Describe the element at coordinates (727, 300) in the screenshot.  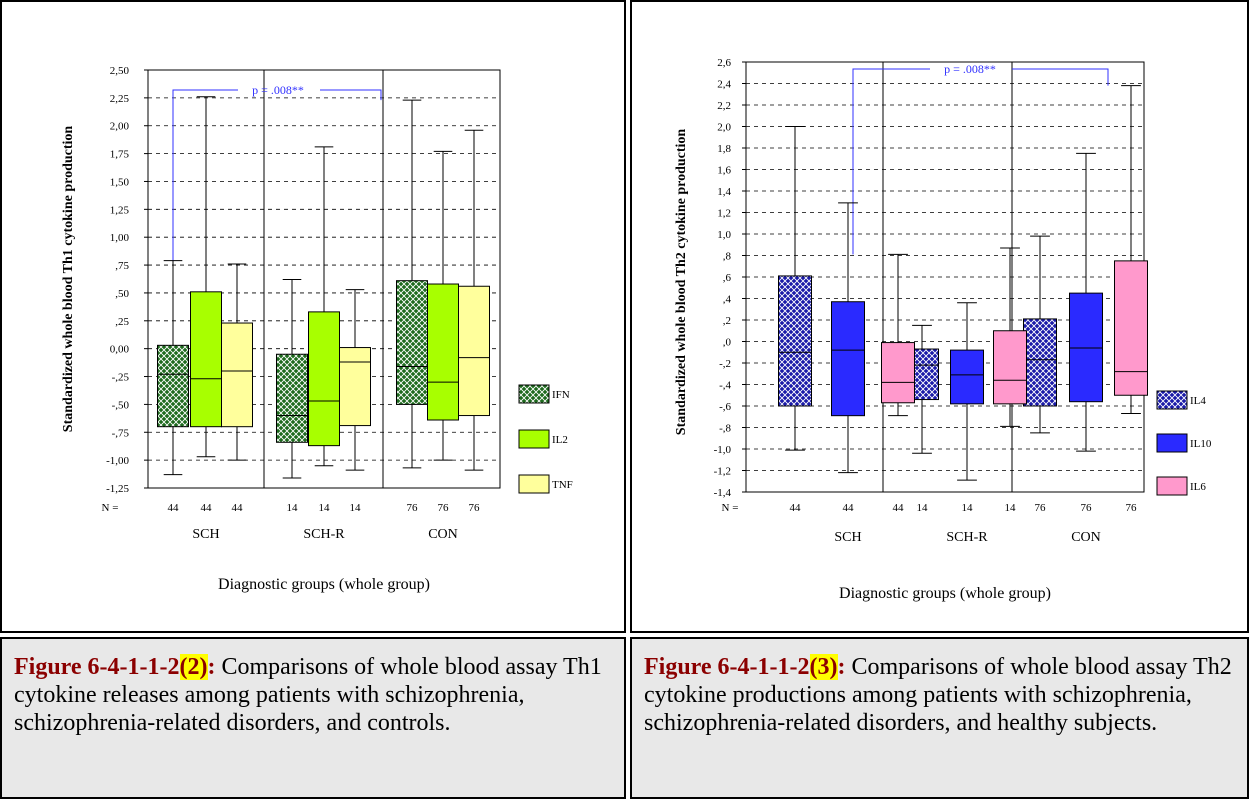
I see `y-tick-label: ,4` at that location.